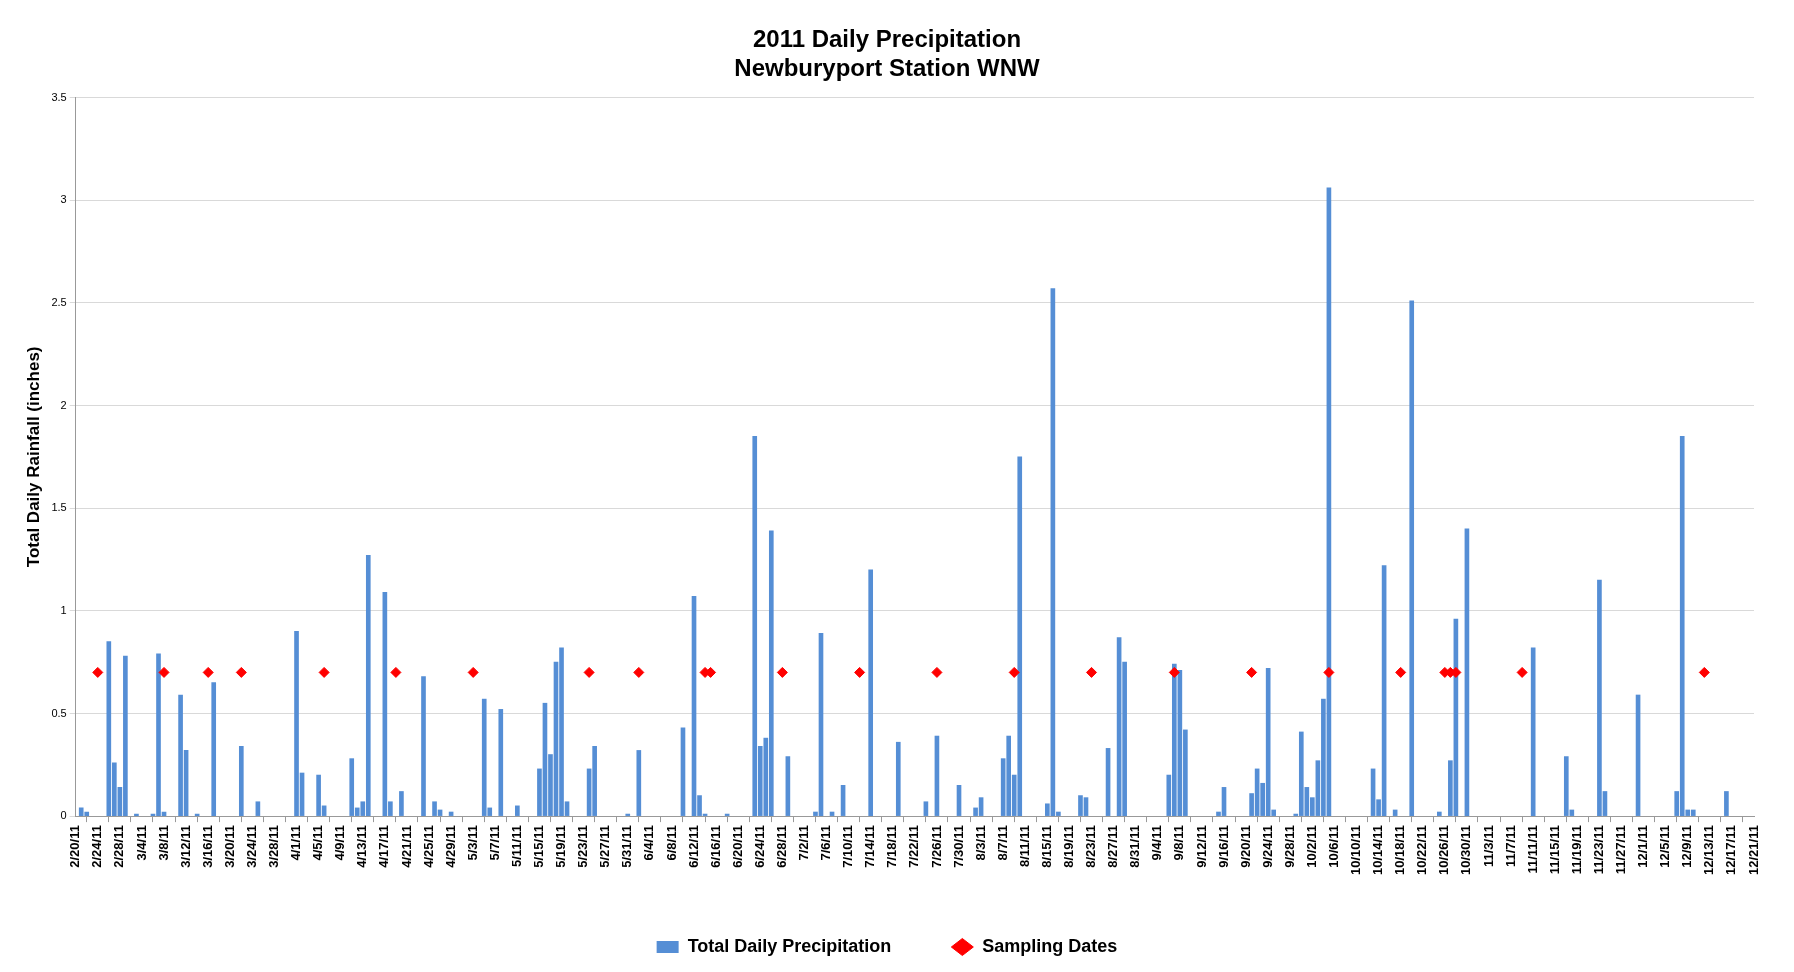  I want to click on x-tick-label: 11/27/11, so click(1621, 850).